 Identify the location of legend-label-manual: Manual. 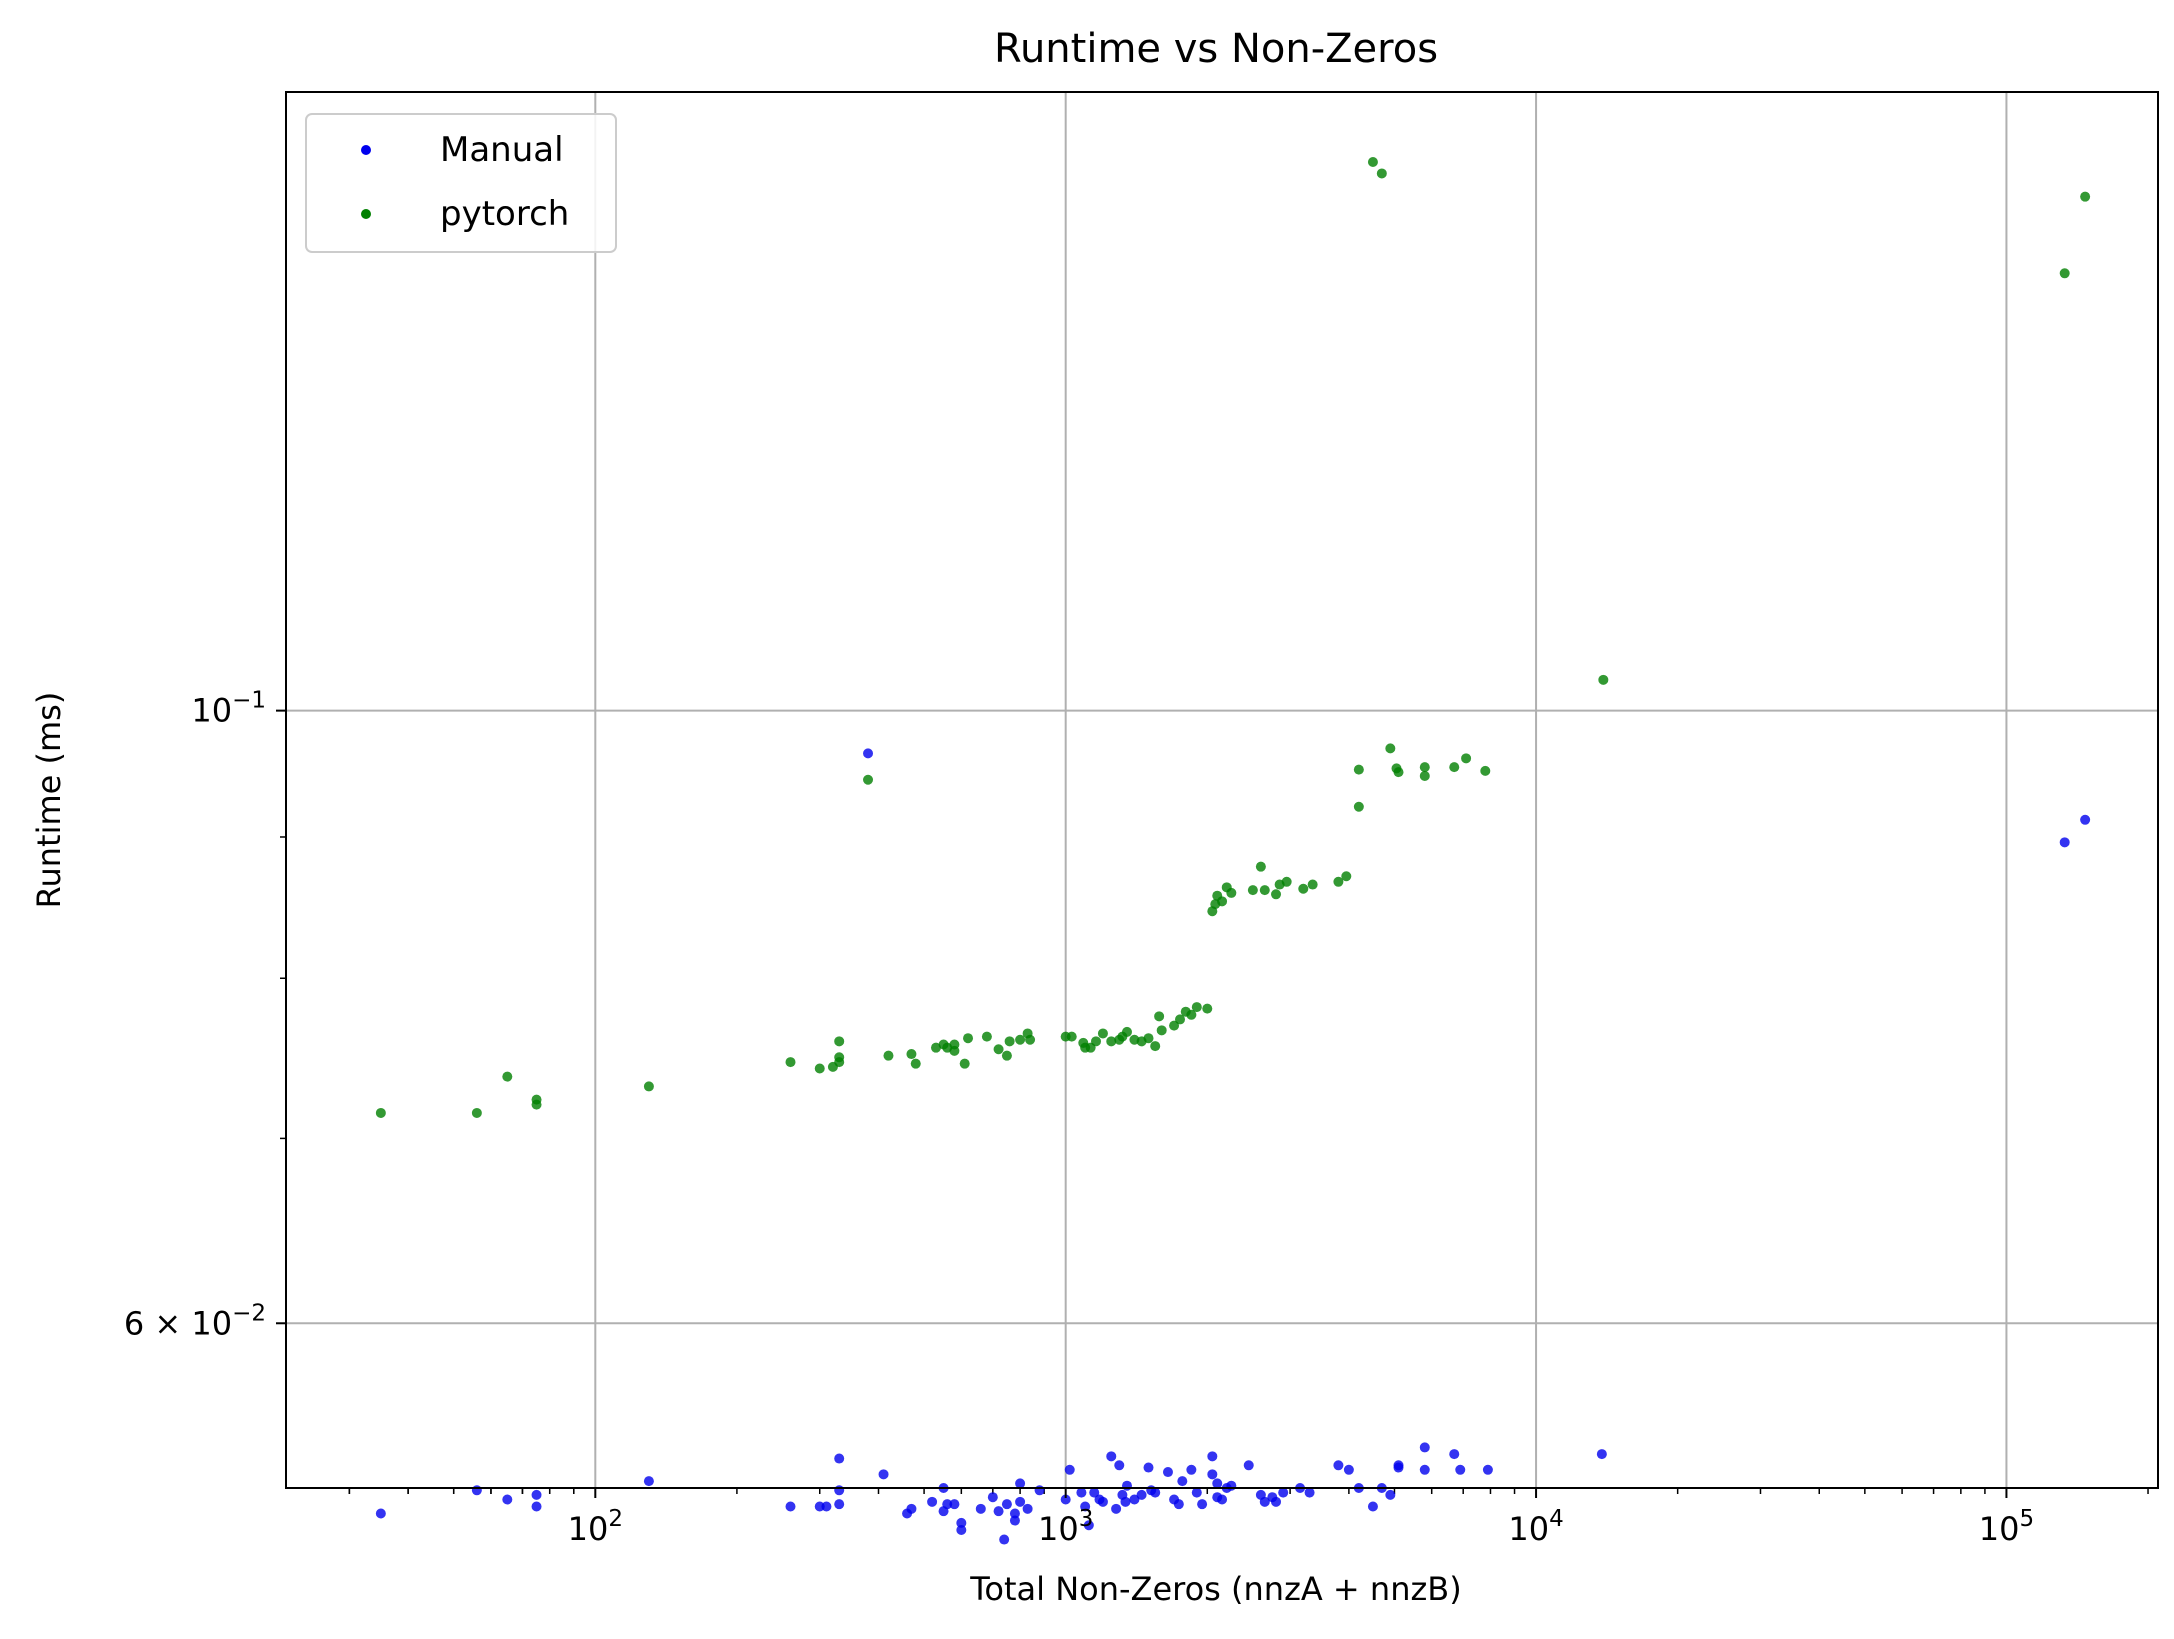
(502, 150).